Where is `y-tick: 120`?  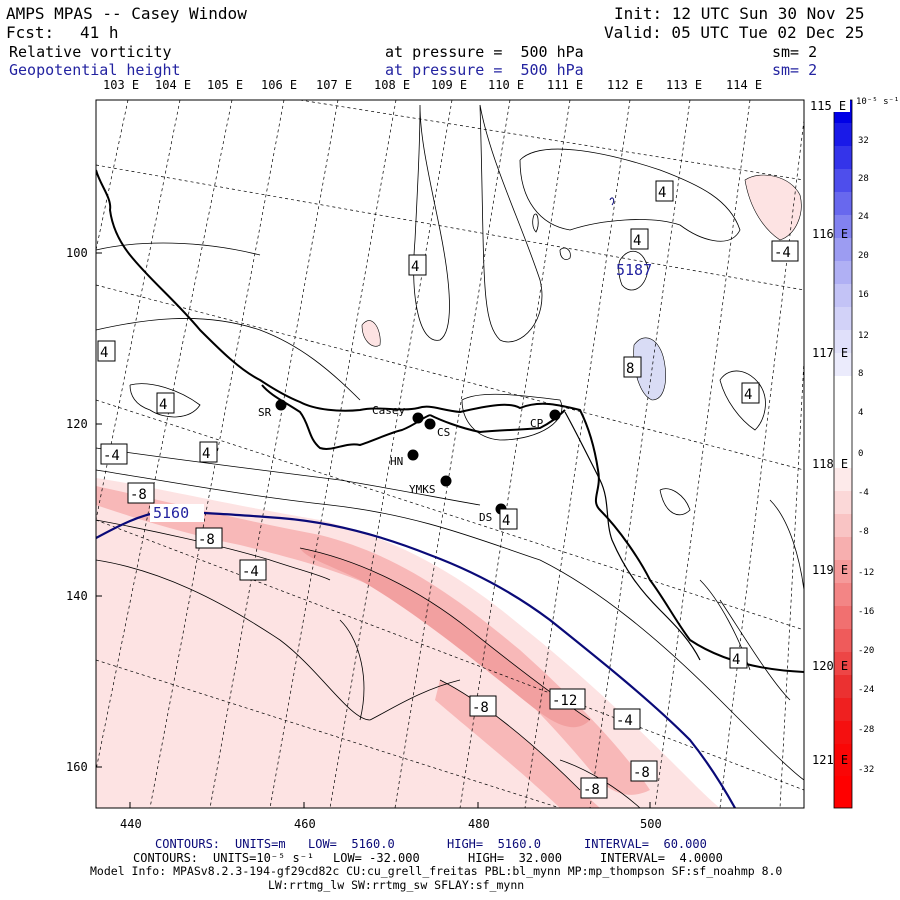 y-tick: 120 is located at coordinates (77, 424).